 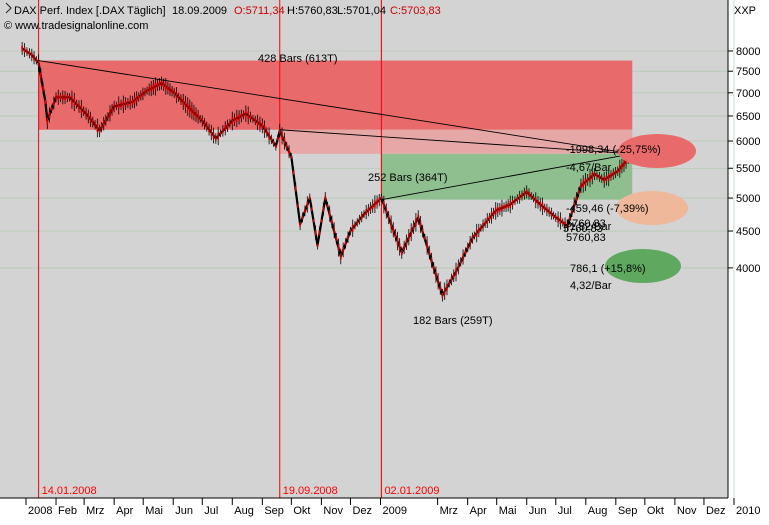 What do you see at coordinates (411, 491) in the screenshot?
I see `event-label-3: 02.01.2009` at bounding box center [411, 491].